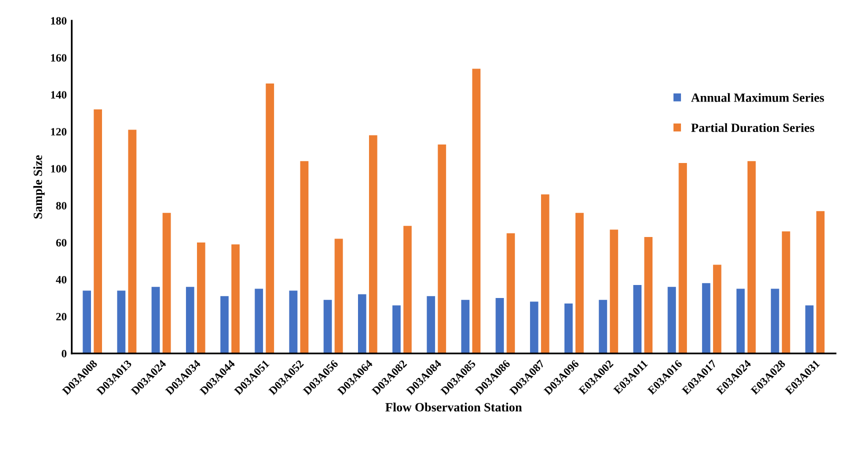  I want to click on y-tick-label: 160, so click(58, 58).